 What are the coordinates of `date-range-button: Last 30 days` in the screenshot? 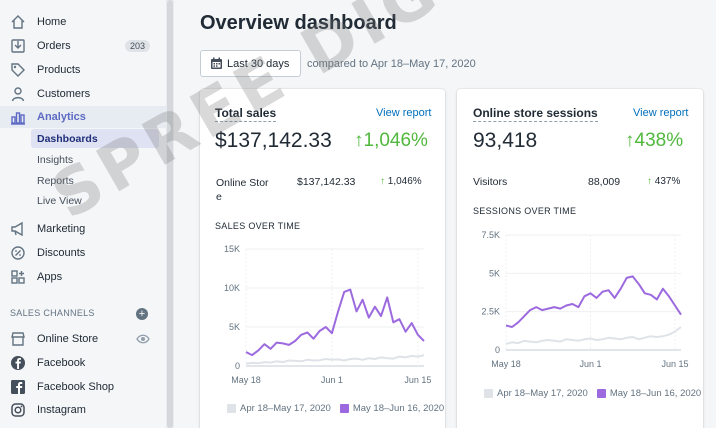 It's located at (250, 63).